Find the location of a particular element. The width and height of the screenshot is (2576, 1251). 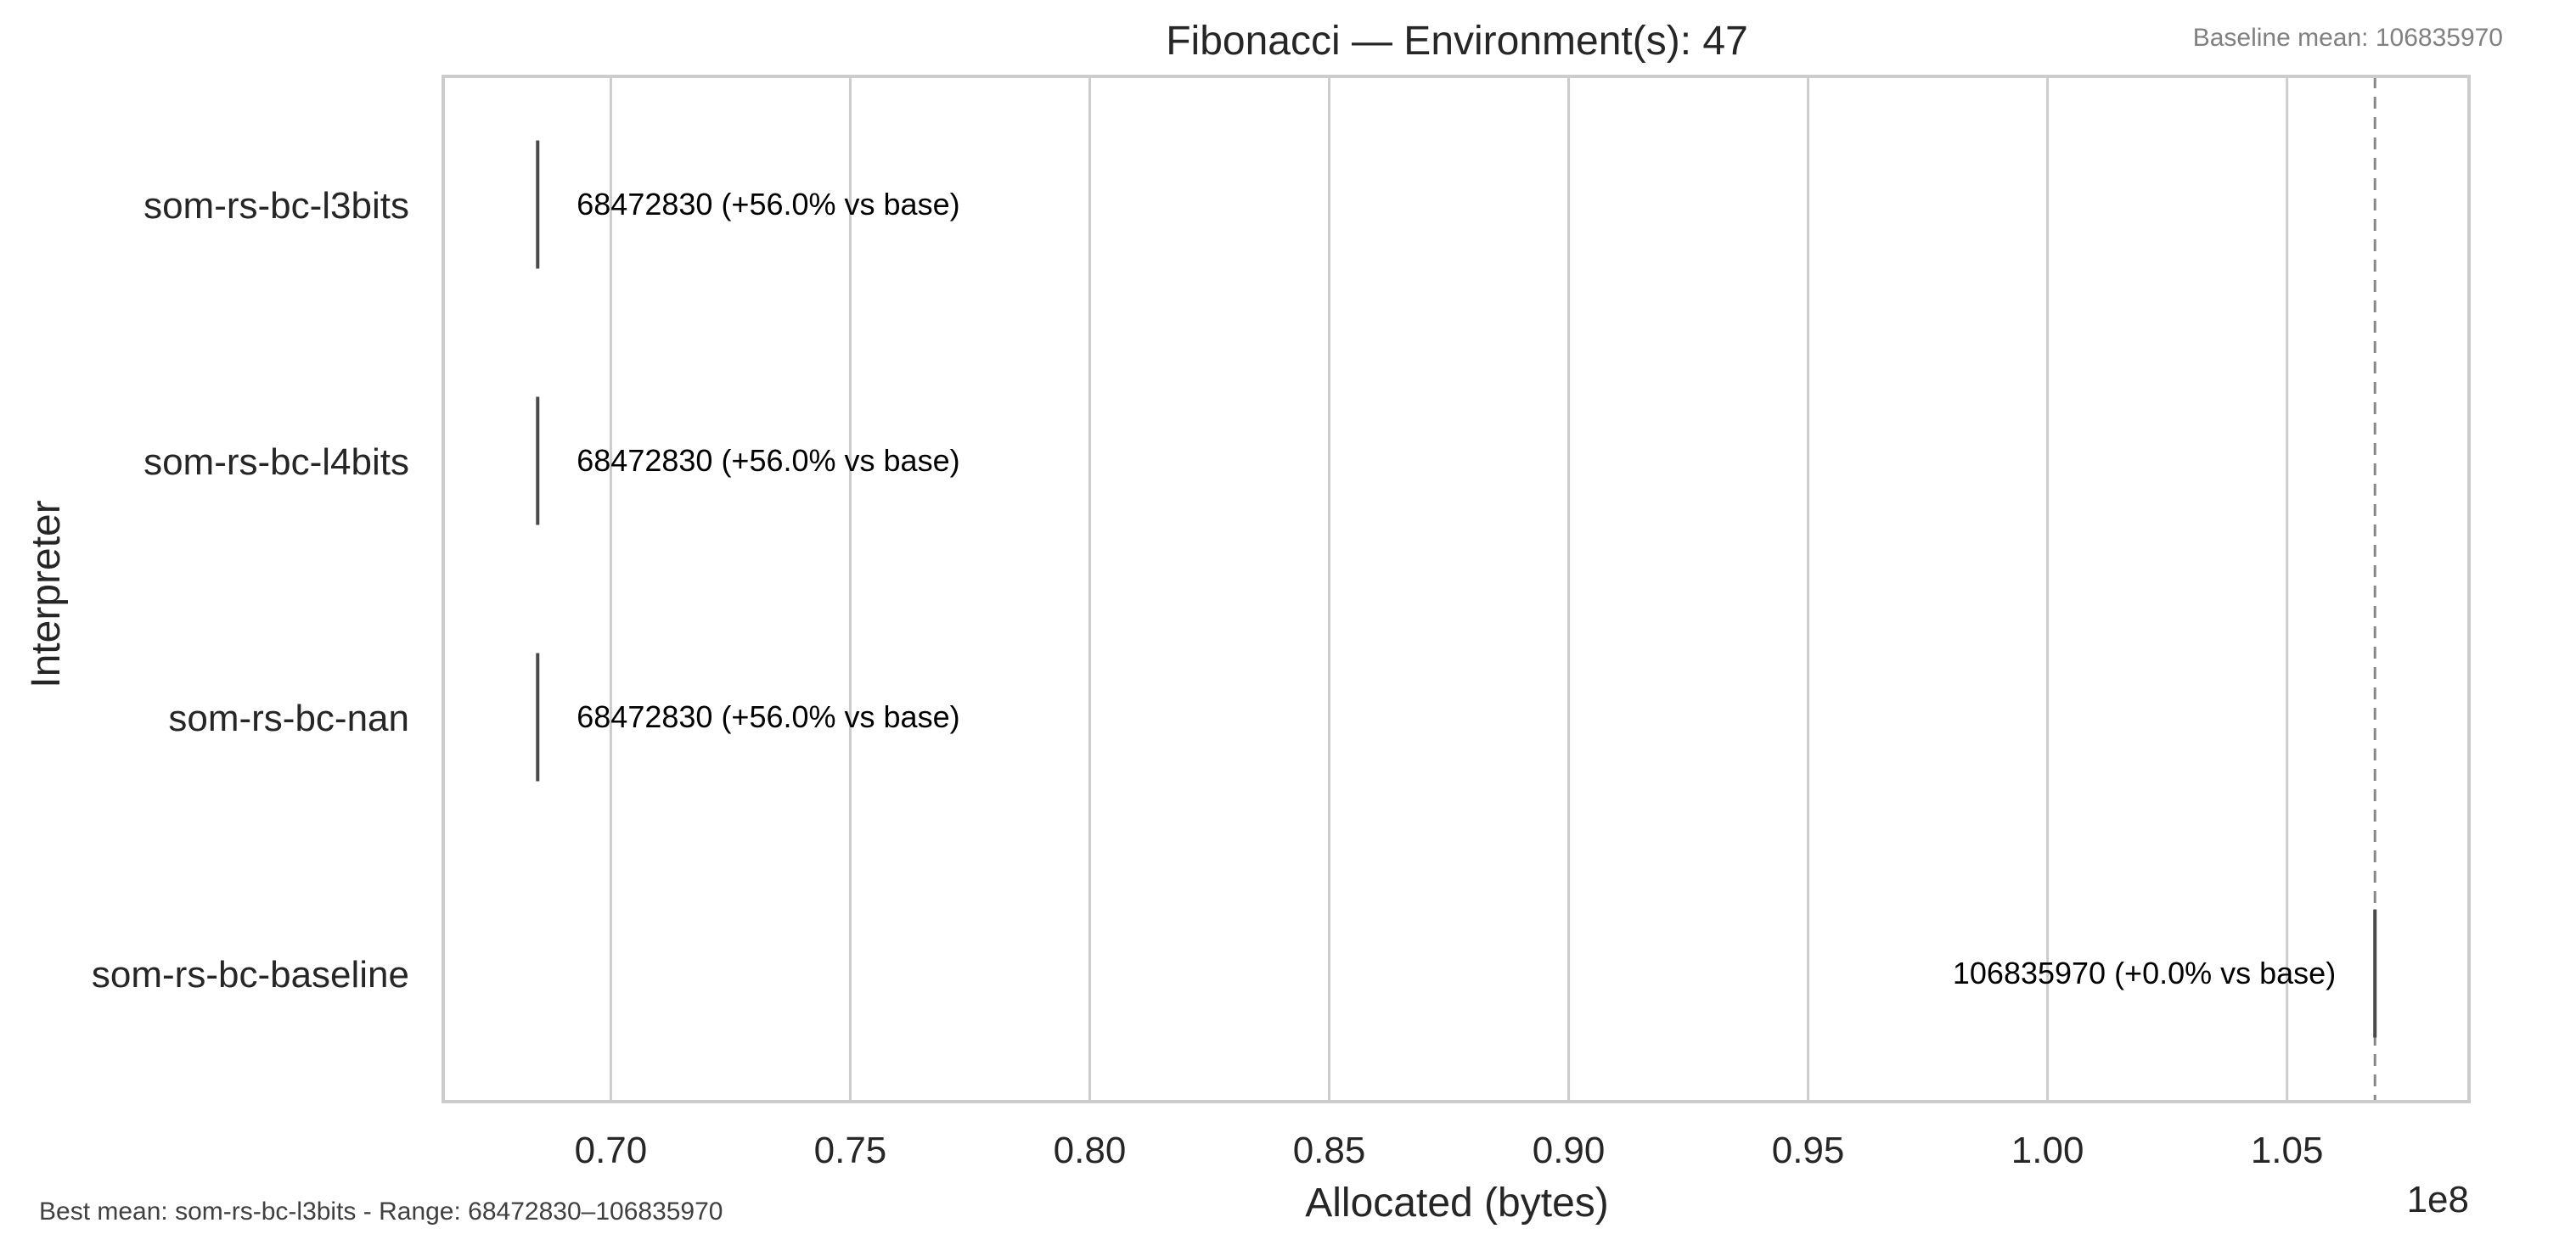

x-tick-labels: 0.70 0.75 0.80 0.85 0.90 0.95 1.00 1.05 is located at coordinates (1449, 1150).